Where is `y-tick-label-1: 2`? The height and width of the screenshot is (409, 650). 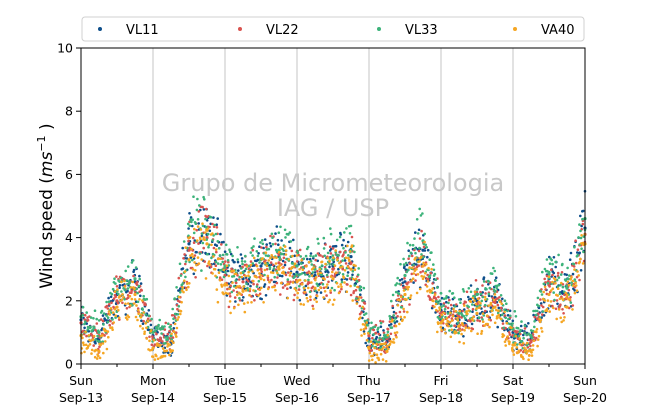 y-tick-label-1: 2 is located at coordinates (69, 300).